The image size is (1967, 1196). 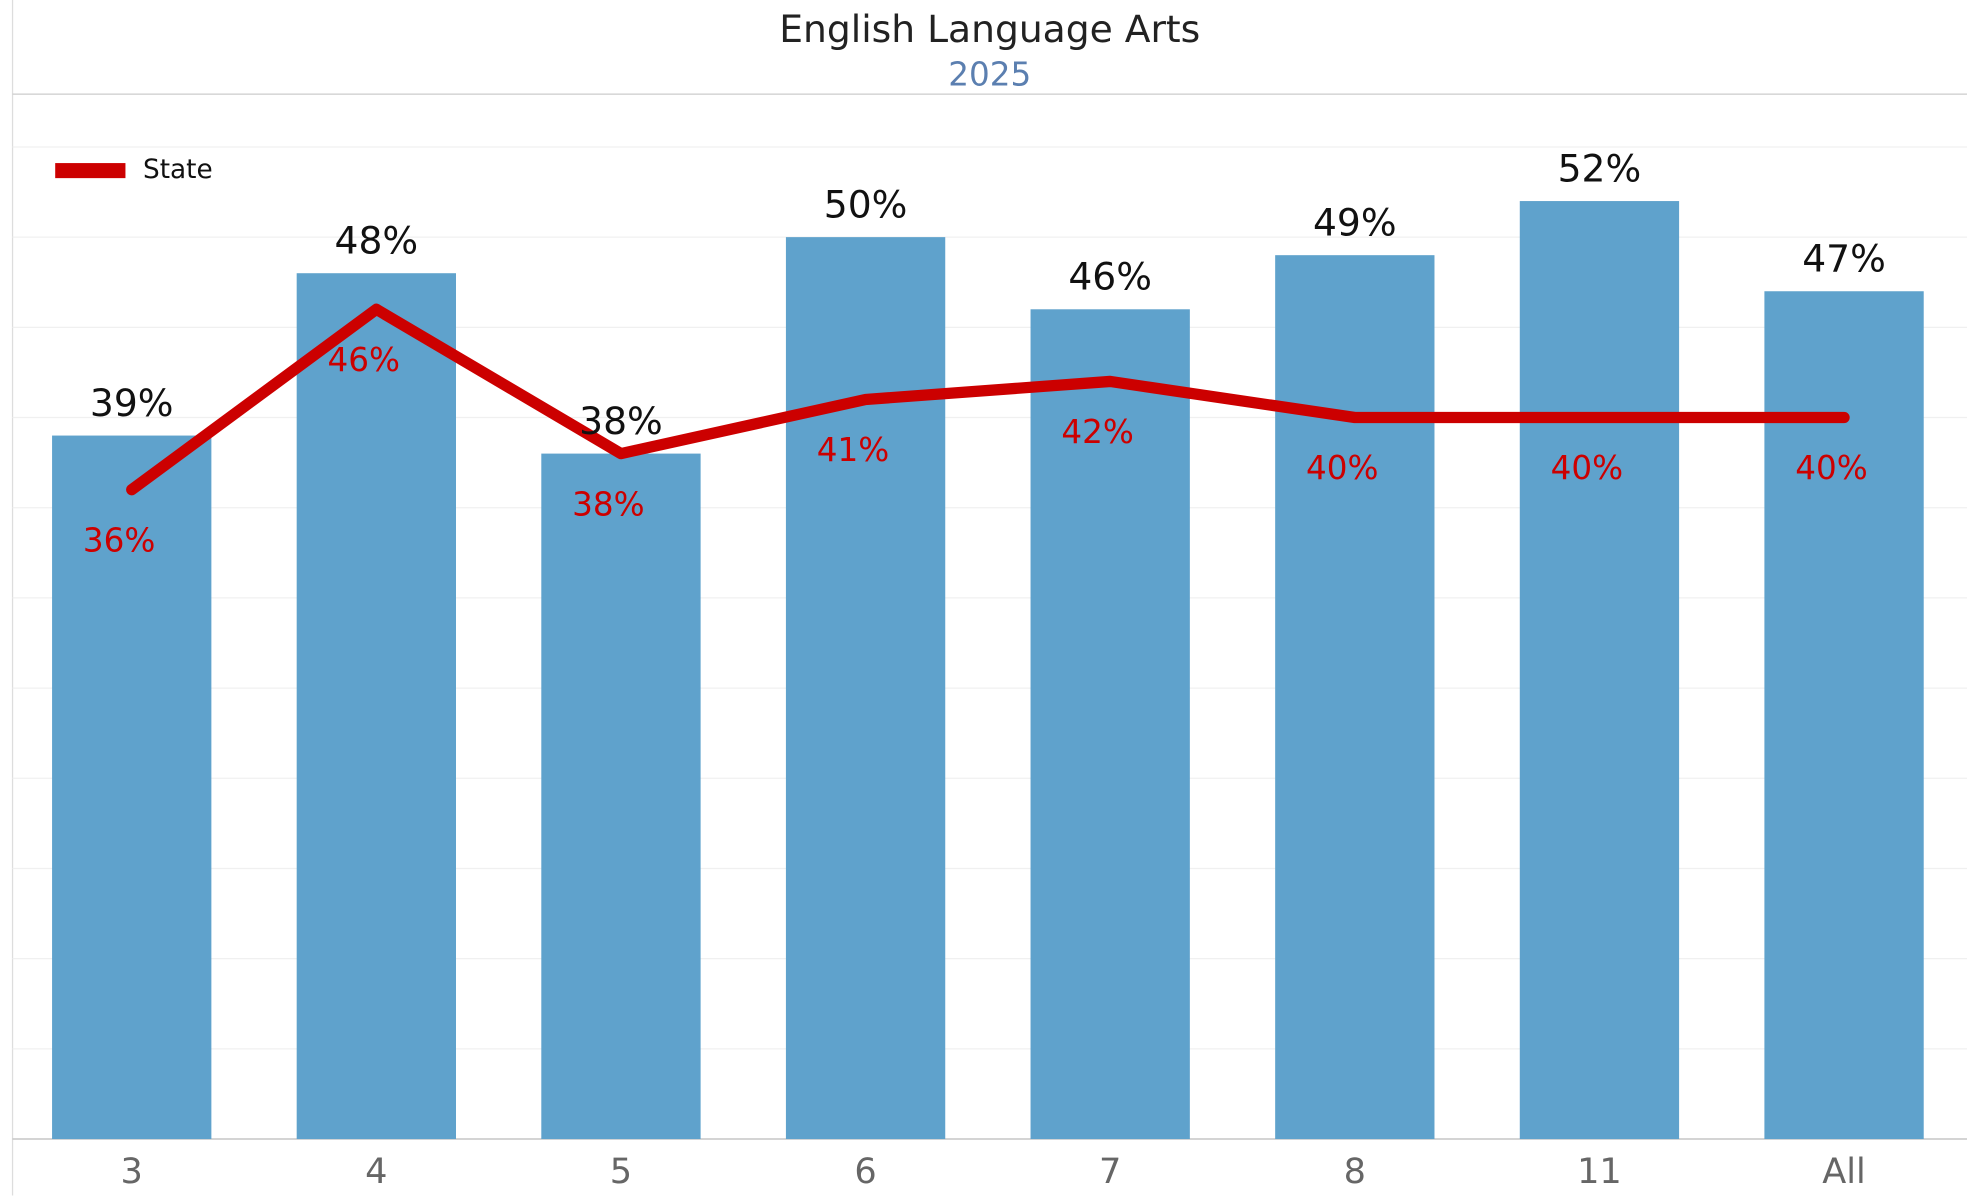 I want to click on lines, so click(x=988, y=399).